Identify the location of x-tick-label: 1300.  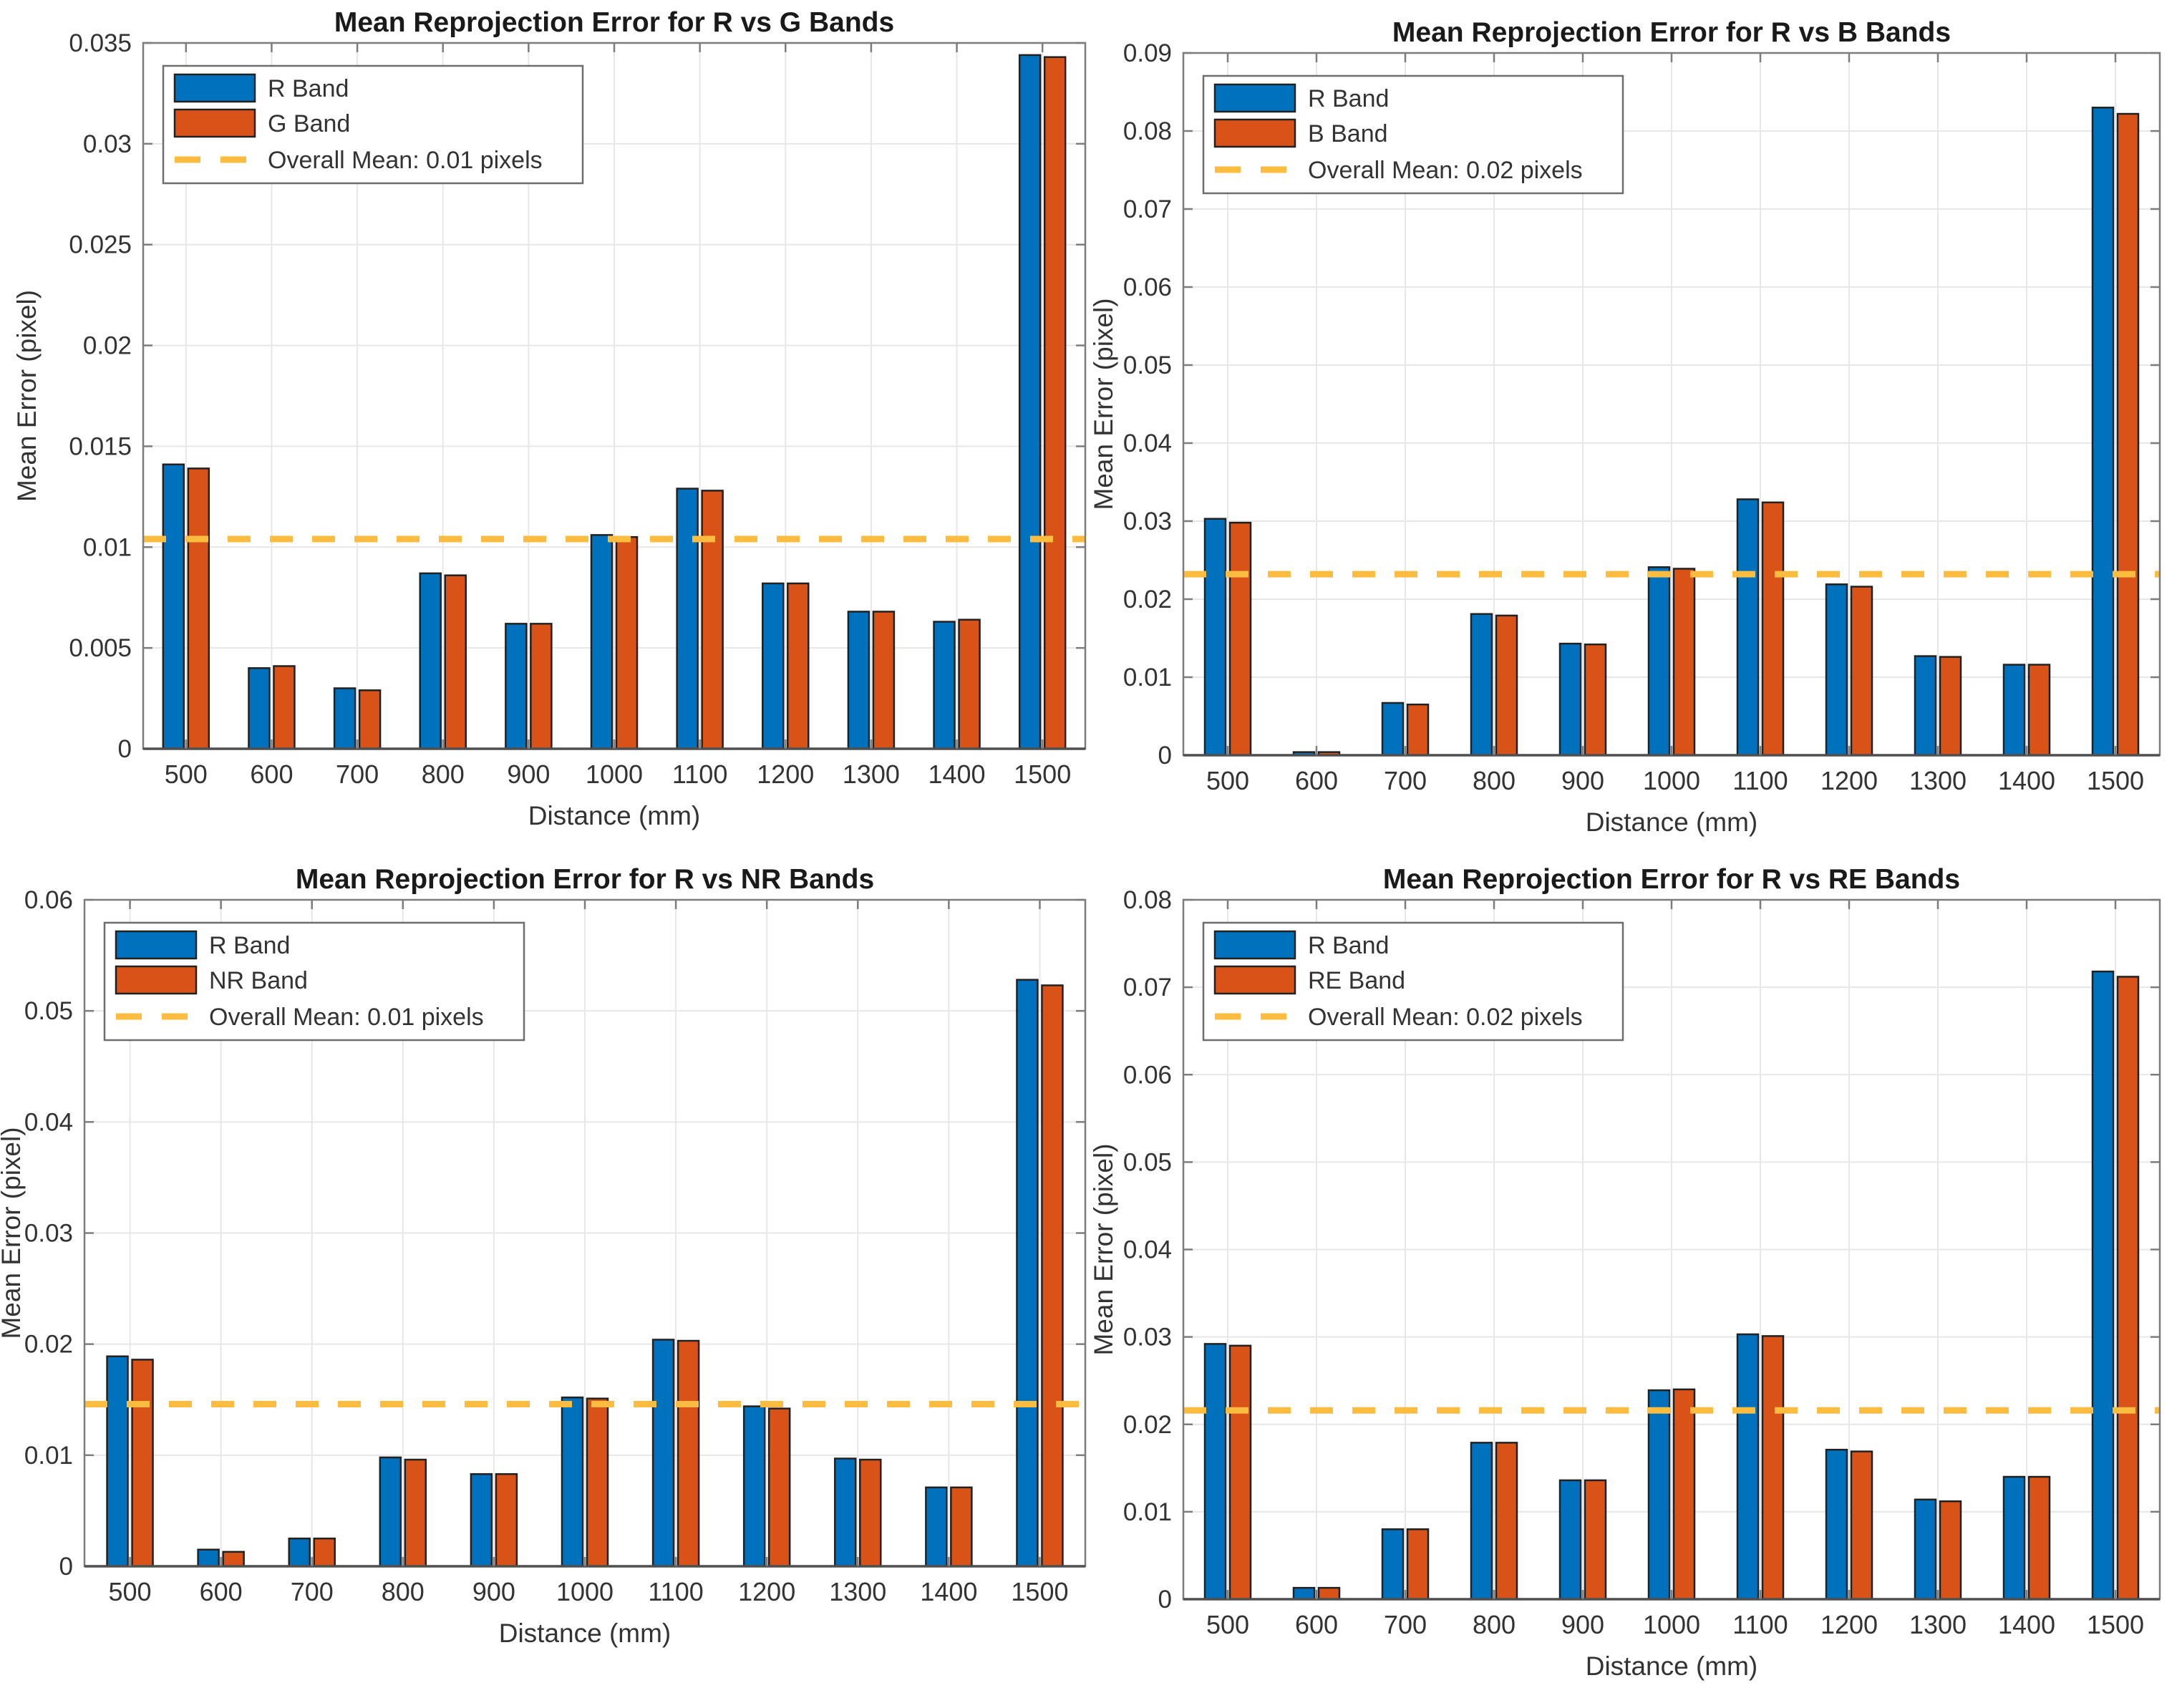
(857, 1592).